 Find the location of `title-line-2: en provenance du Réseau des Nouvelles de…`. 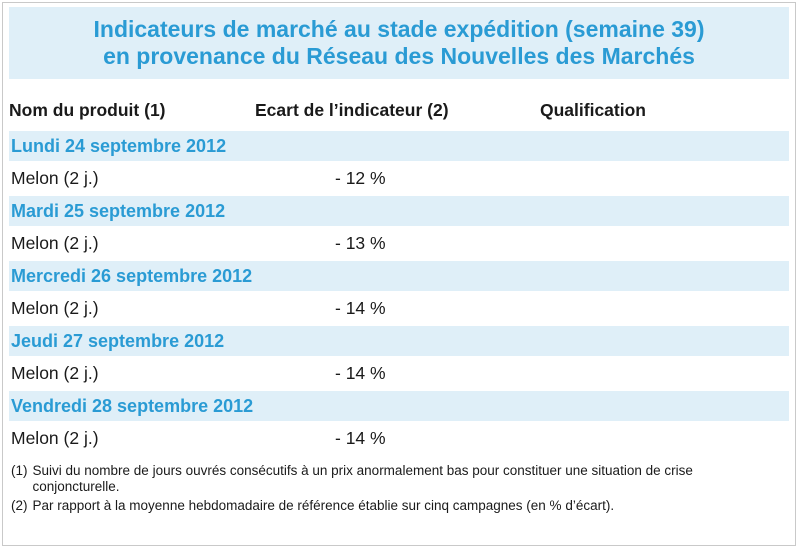

title-line-2: en provenance du Réseau des Nouvelles de… is located at coordinates (399, 56).